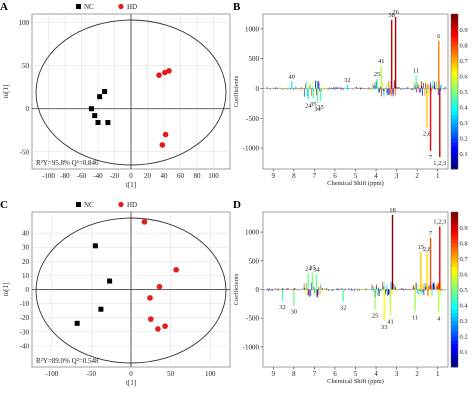  What do you see at coordinates (48, 176) in the screenshot?
I see `x-tick-label: -100` at bounding box center [48, 176].